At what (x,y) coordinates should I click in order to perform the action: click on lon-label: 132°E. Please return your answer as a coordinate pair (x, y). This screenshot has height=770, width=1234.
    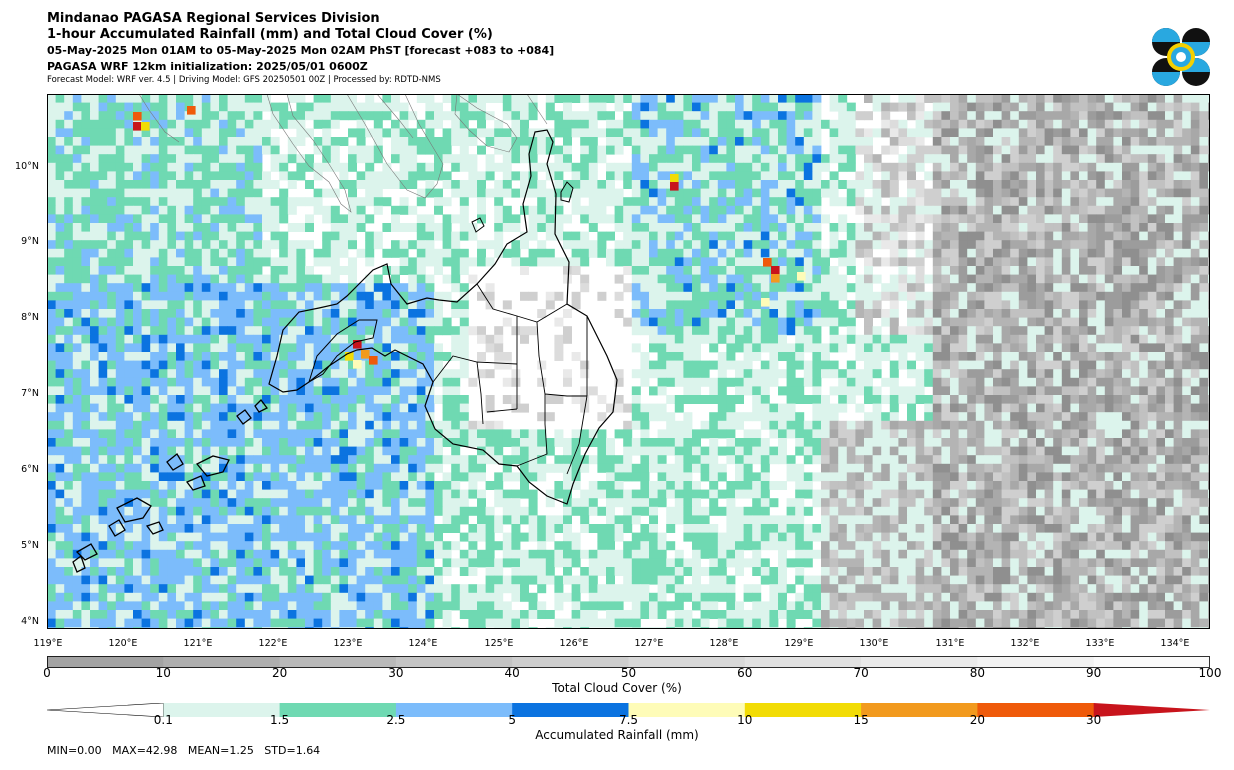
    Looking at the image, I should click on (1025, 643).